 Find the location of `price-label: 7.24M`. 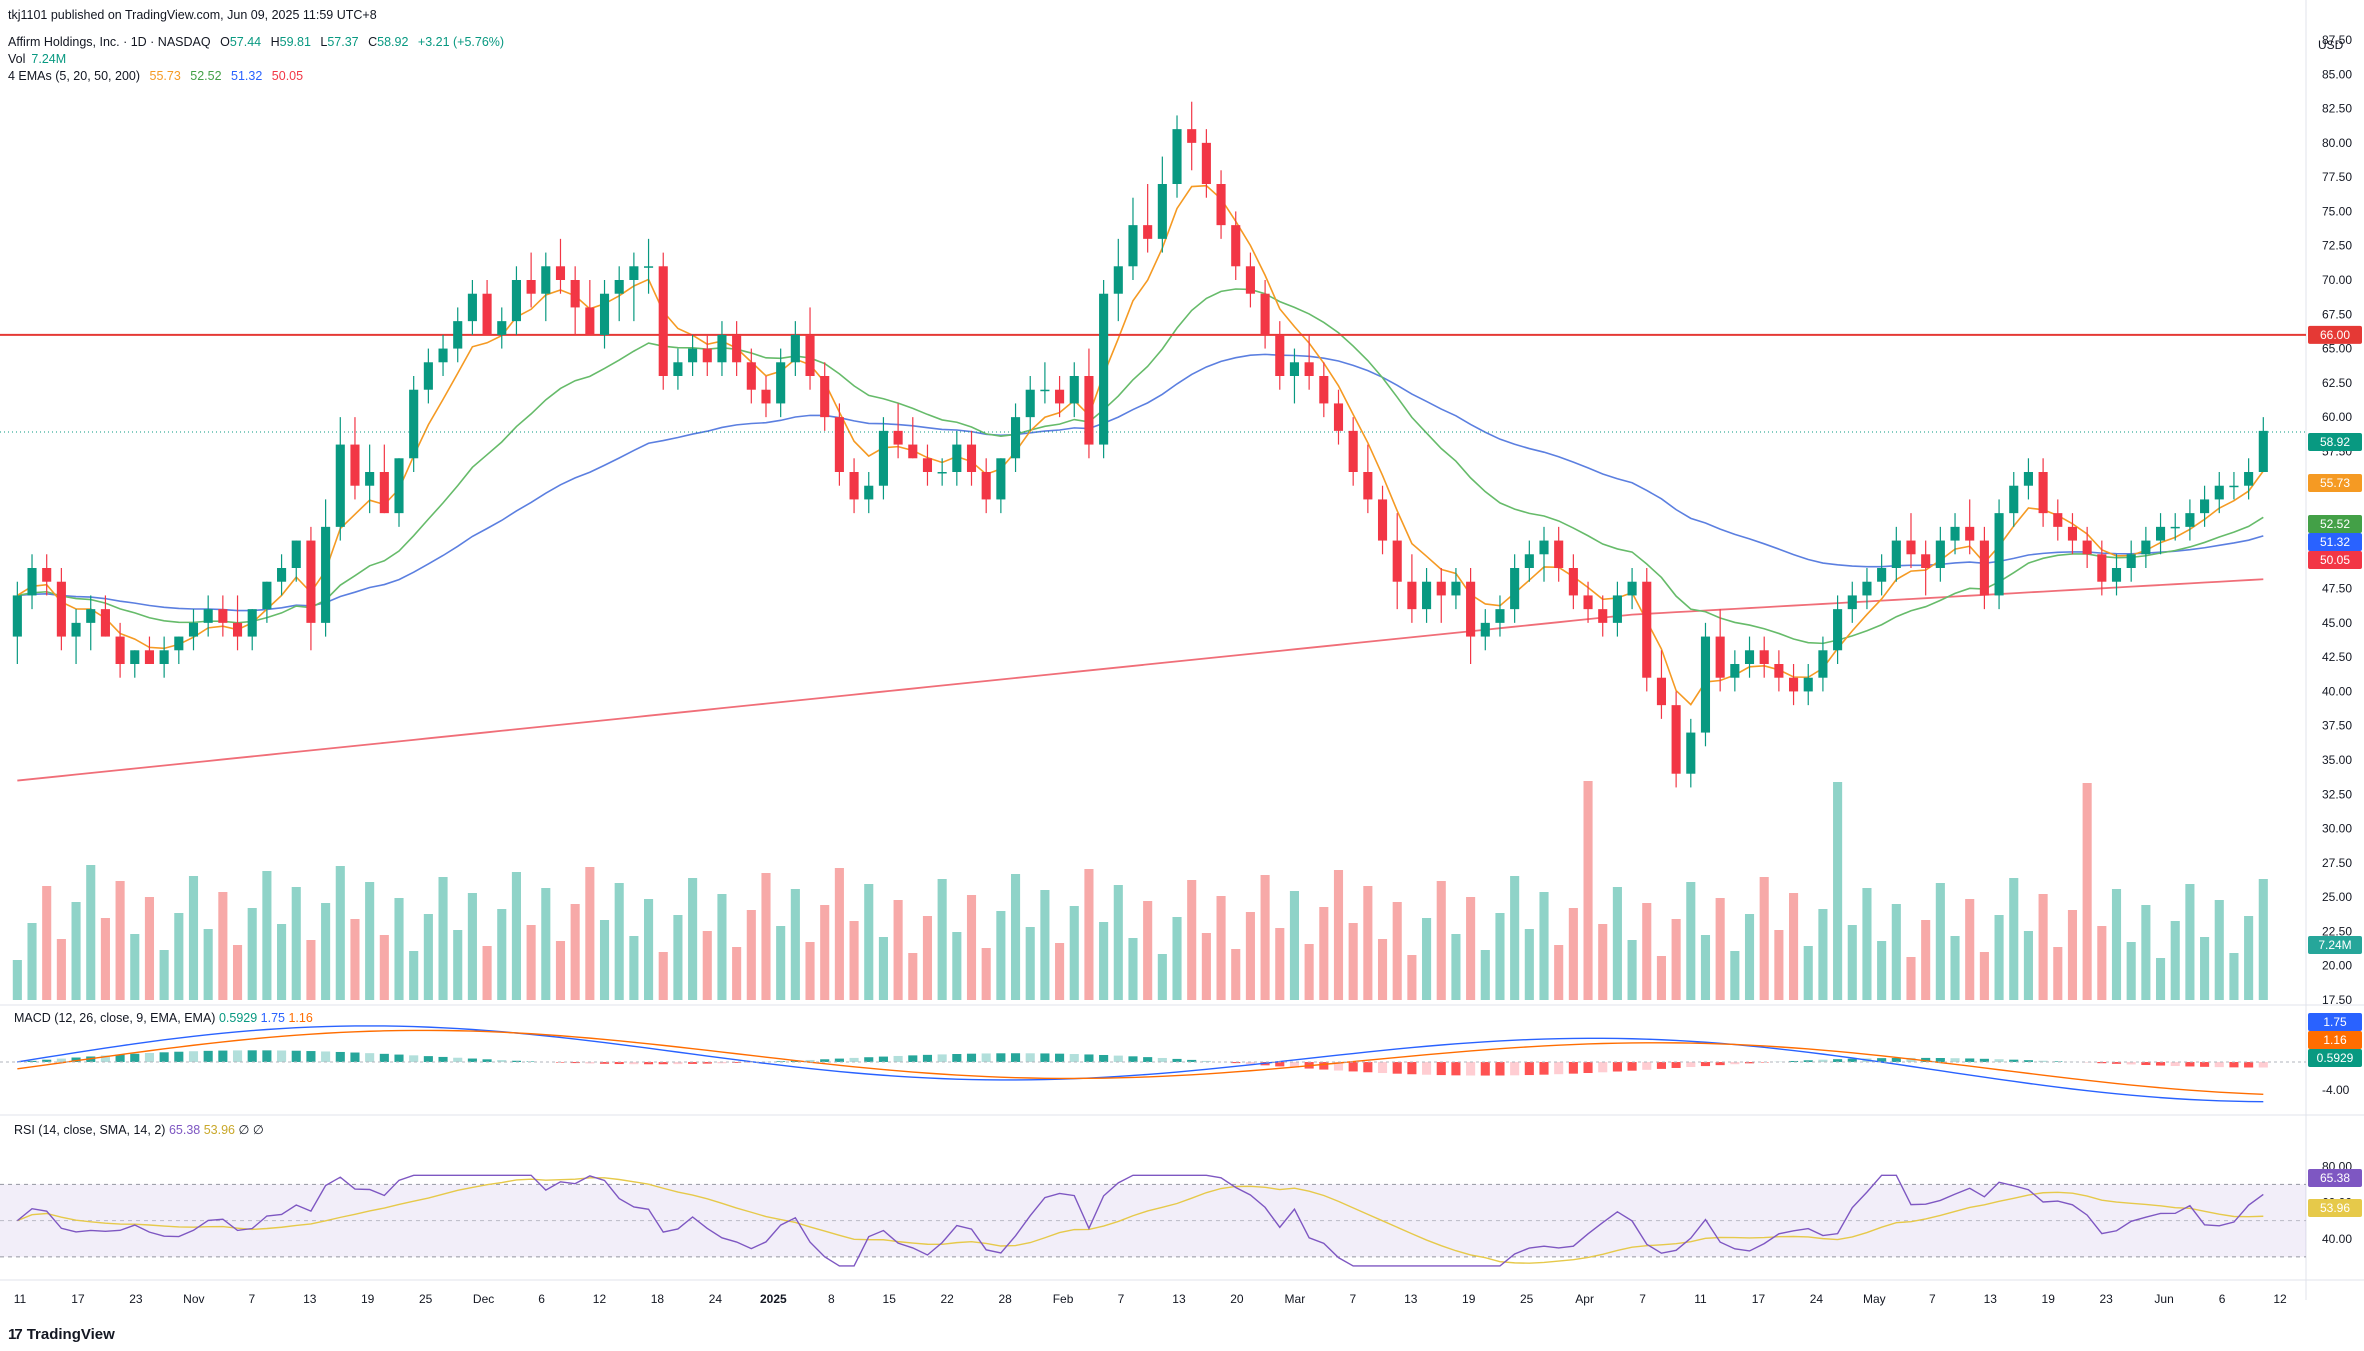

price-label: 7.24M is located at coordinates (2334, 945).